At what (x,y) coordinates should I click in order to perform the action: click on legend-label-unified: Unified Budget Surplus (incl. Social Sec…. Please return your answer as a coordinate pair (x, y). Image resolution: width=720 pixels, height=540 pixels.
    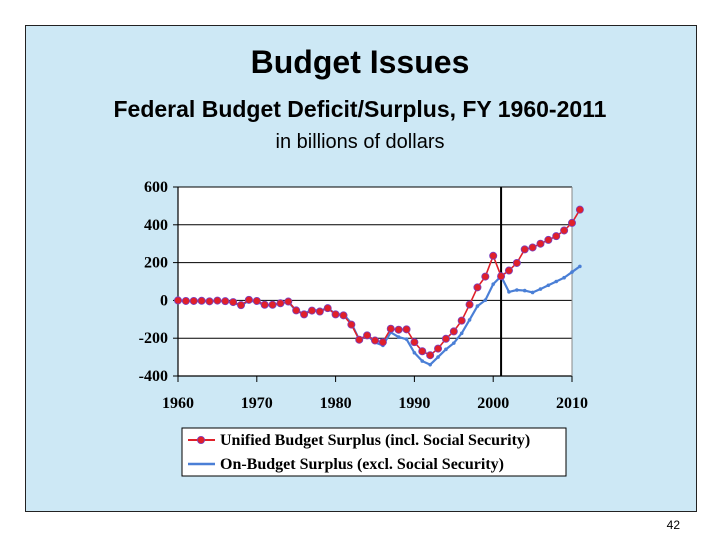
    Looking at the image, I should click on (375, 440).